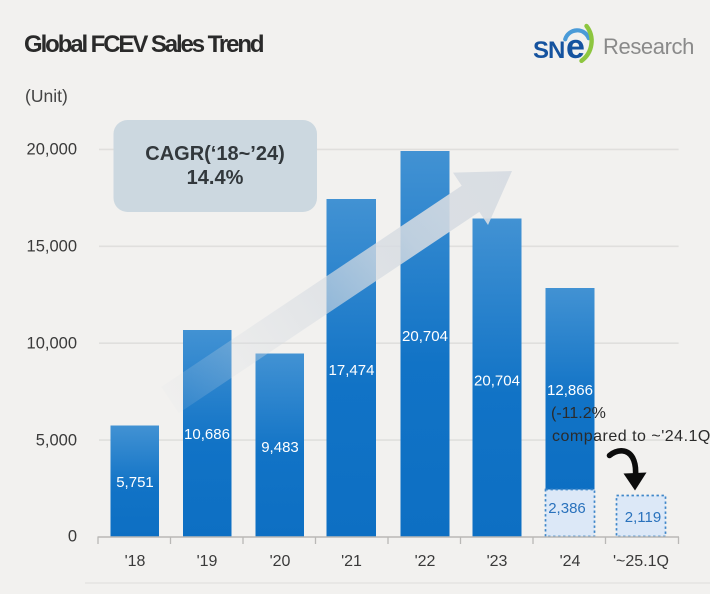  I want to click on svg-text: e, so click(575, 47).